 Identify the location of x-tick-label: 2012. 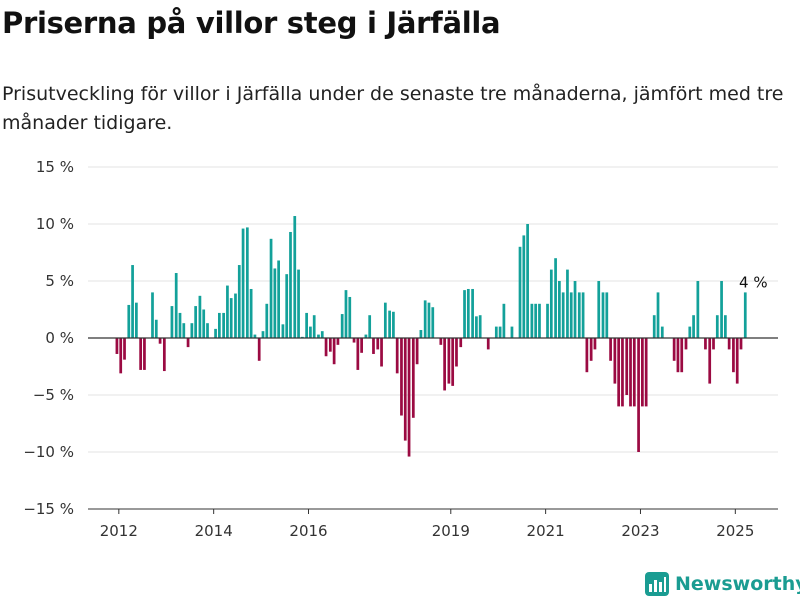
(119, 531).